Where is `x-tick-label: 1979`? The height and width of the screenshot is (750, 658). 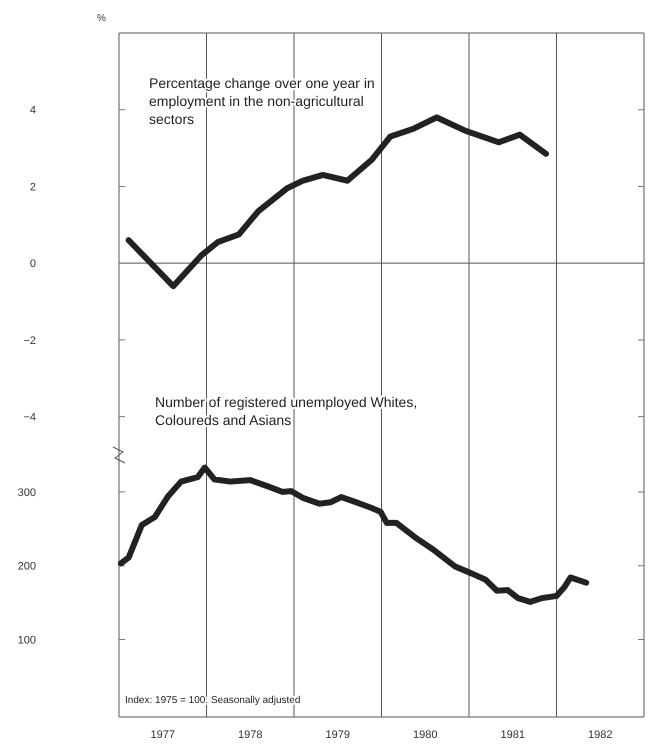 x-tick-label: 1979 is located at coordinates (338, 735).